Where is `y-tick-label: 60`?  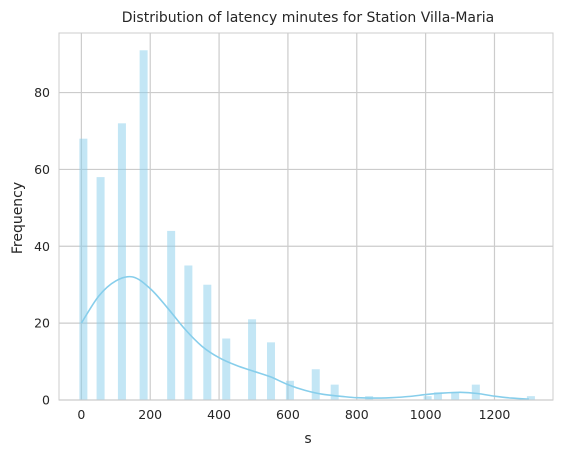
y-tick-label: 60 is located at coordinates (42, 169).